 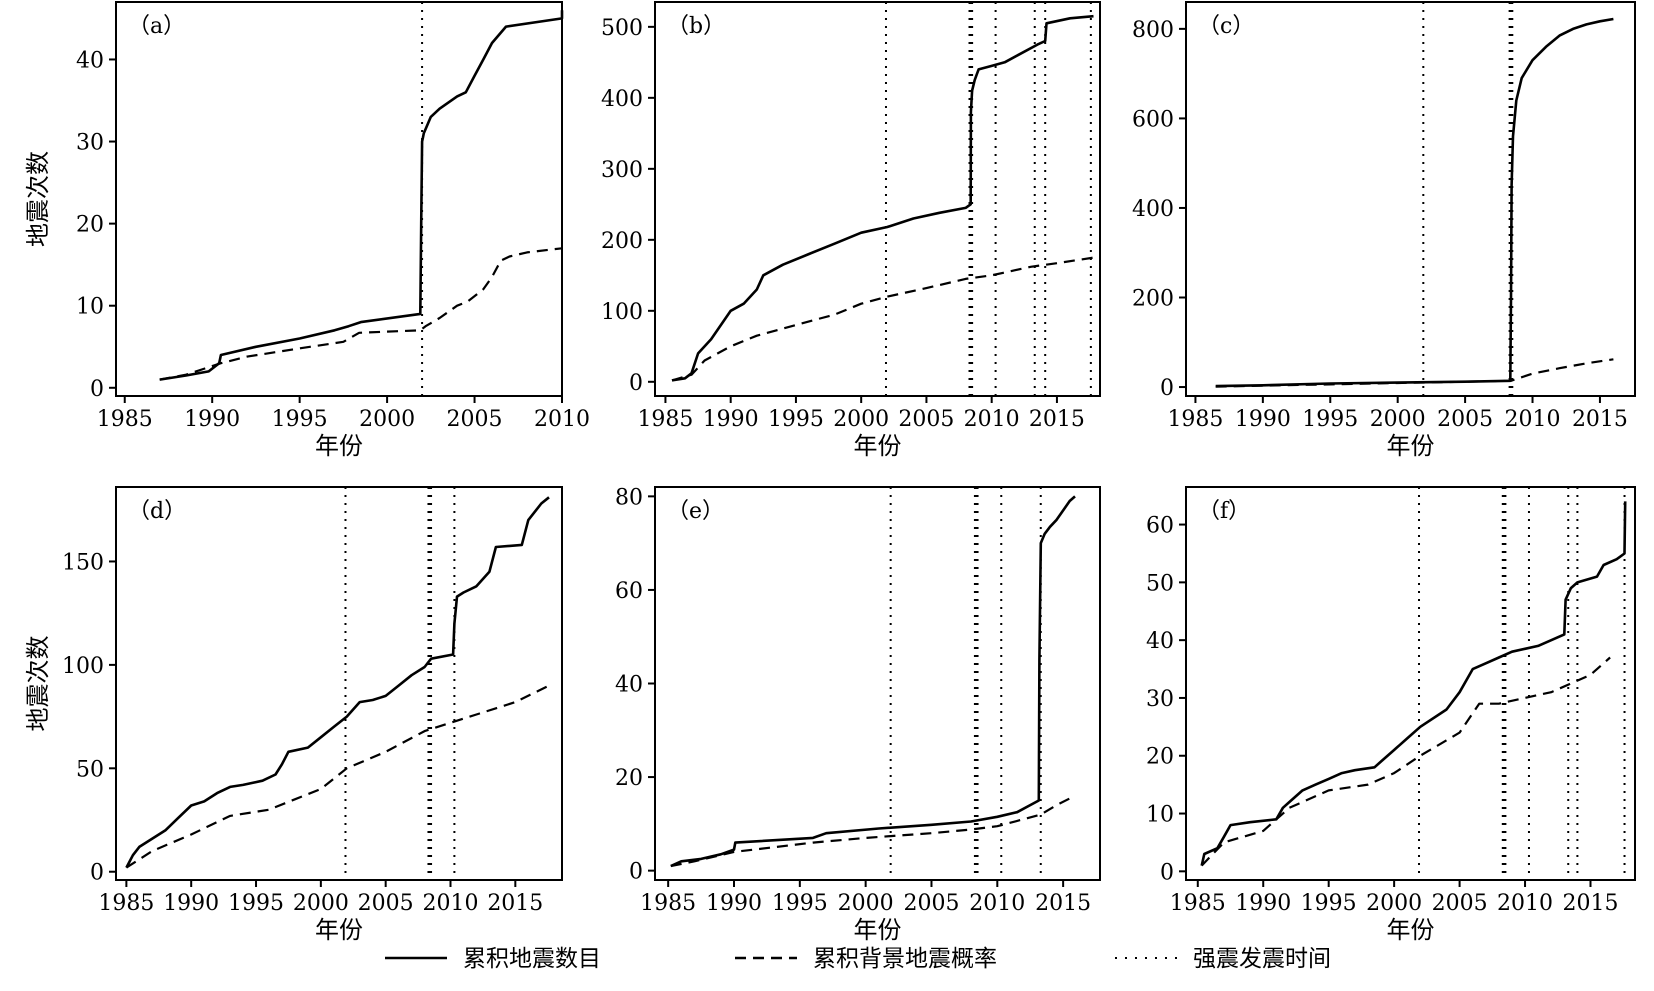 I want to click on y-axis-label: 地震次数, so click(x=38, y=199).